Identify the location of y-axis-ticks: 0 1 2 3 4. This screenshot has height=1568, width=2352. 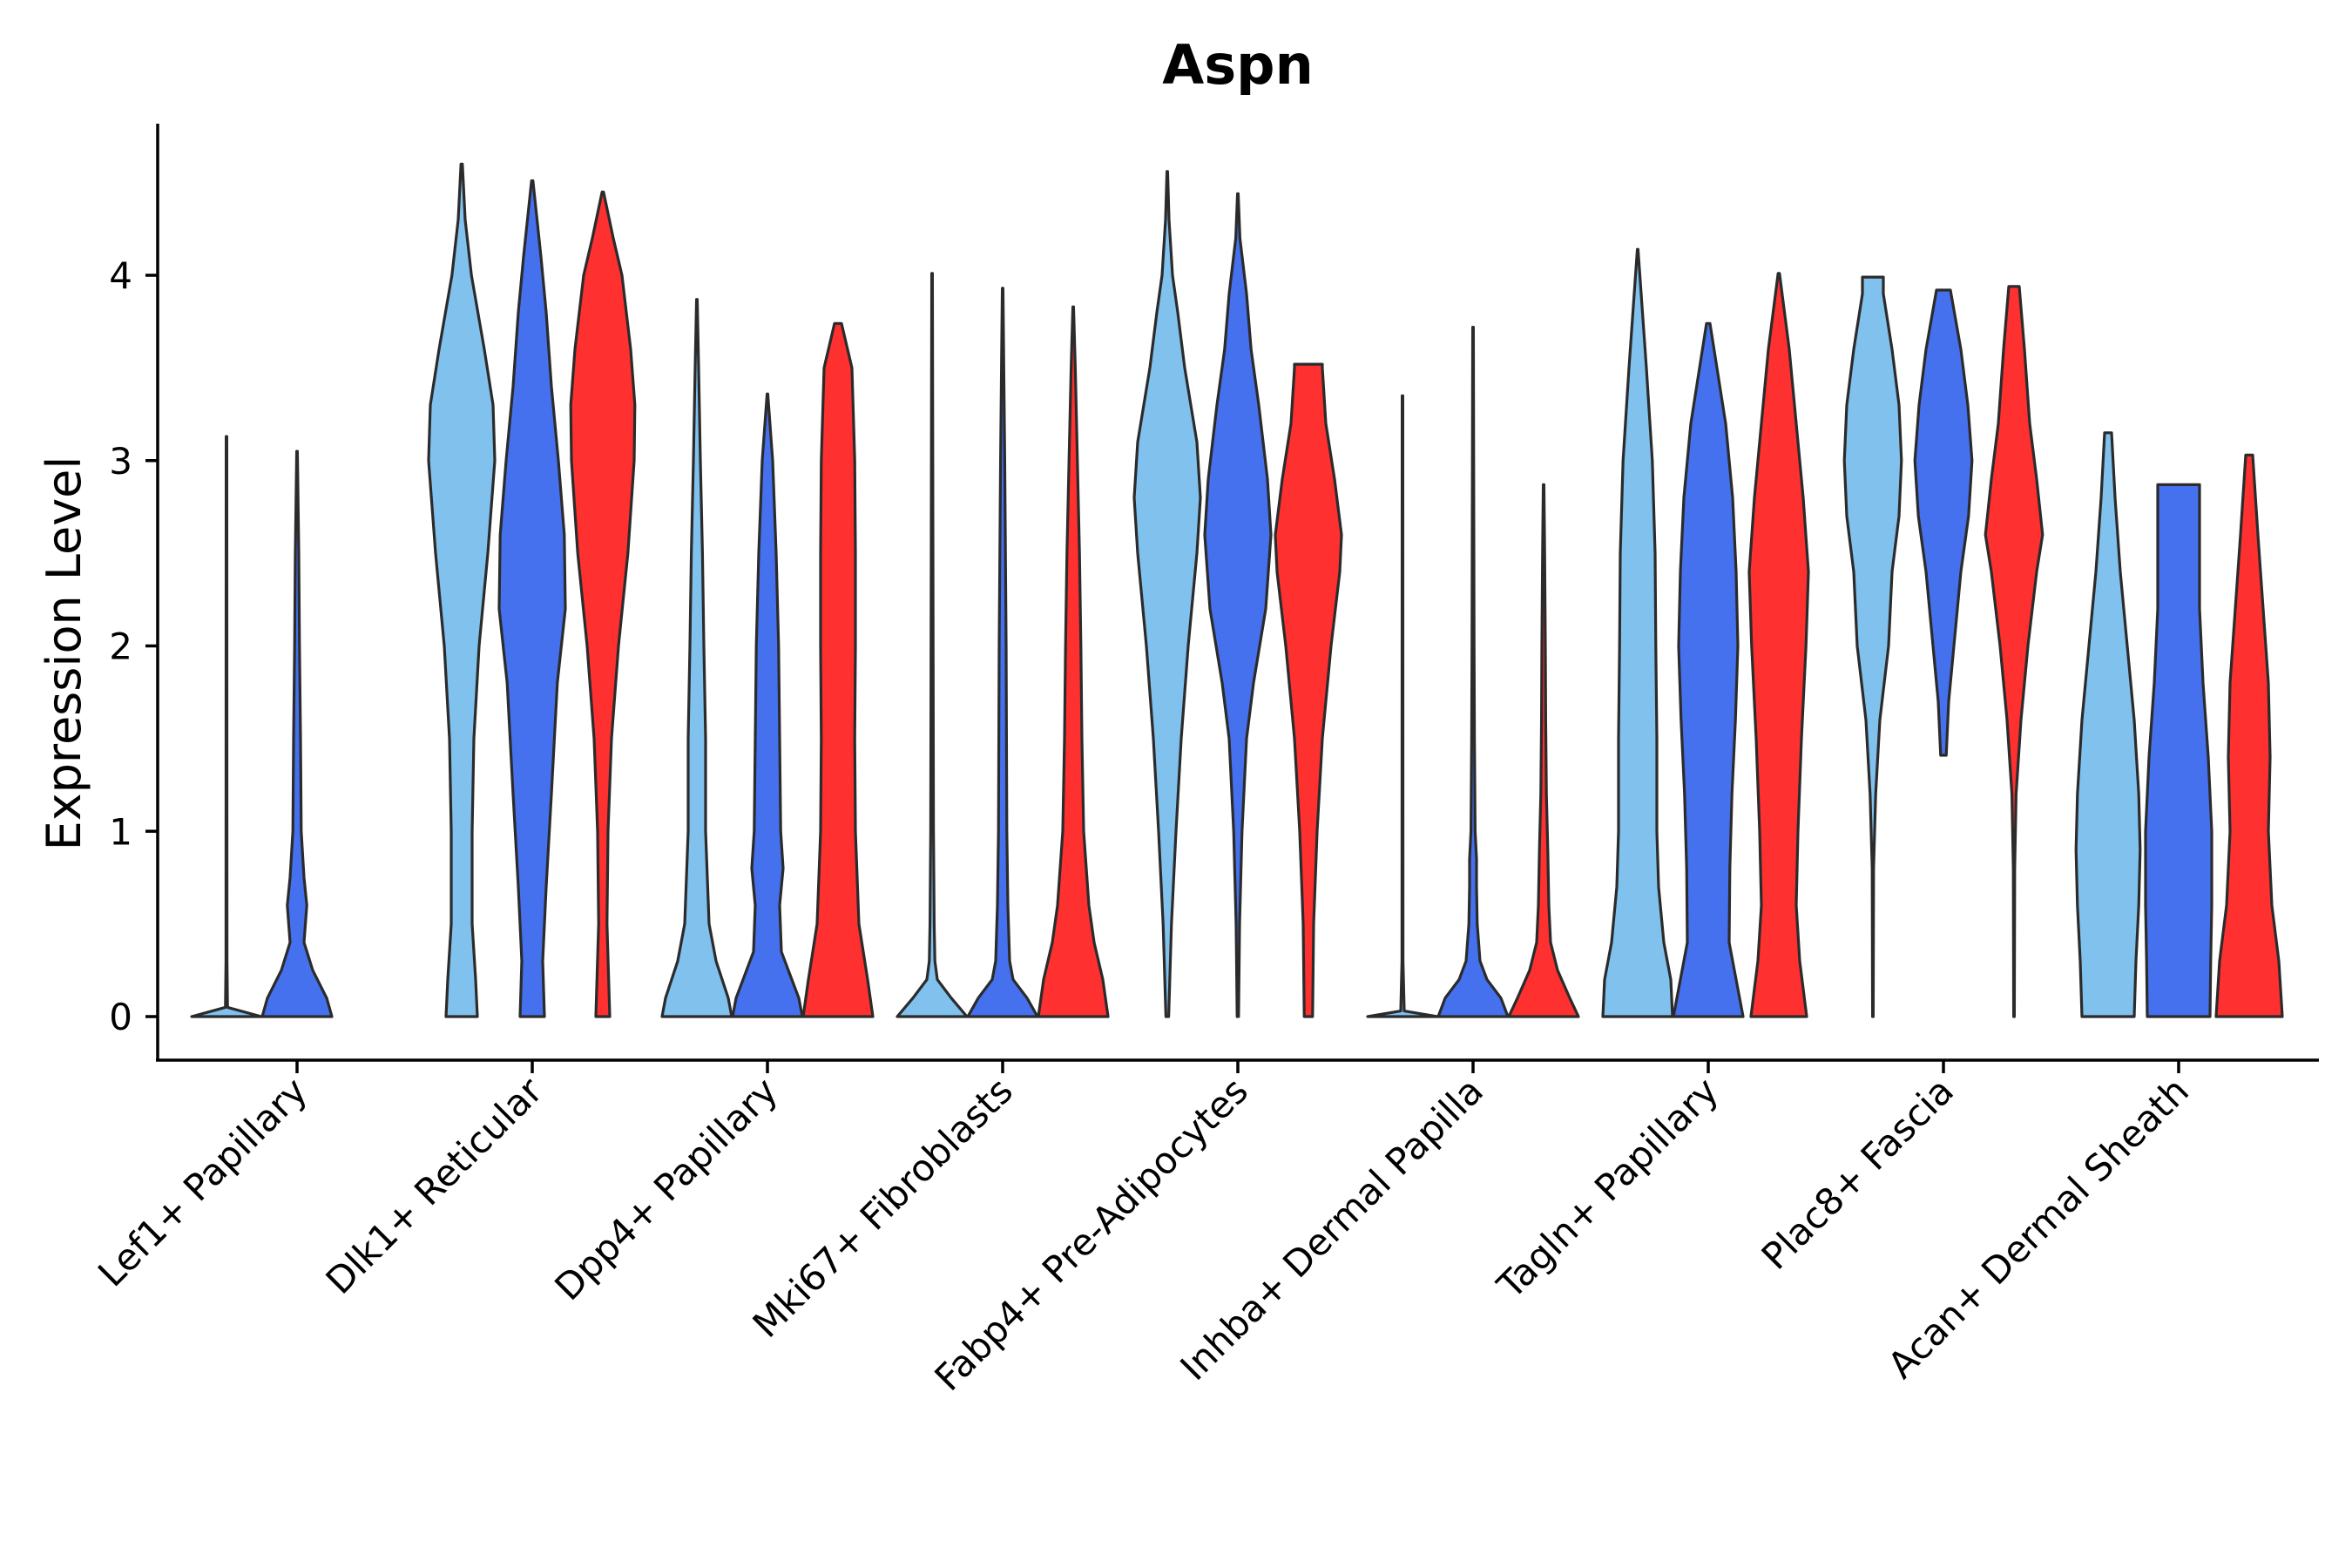
(134, 646).